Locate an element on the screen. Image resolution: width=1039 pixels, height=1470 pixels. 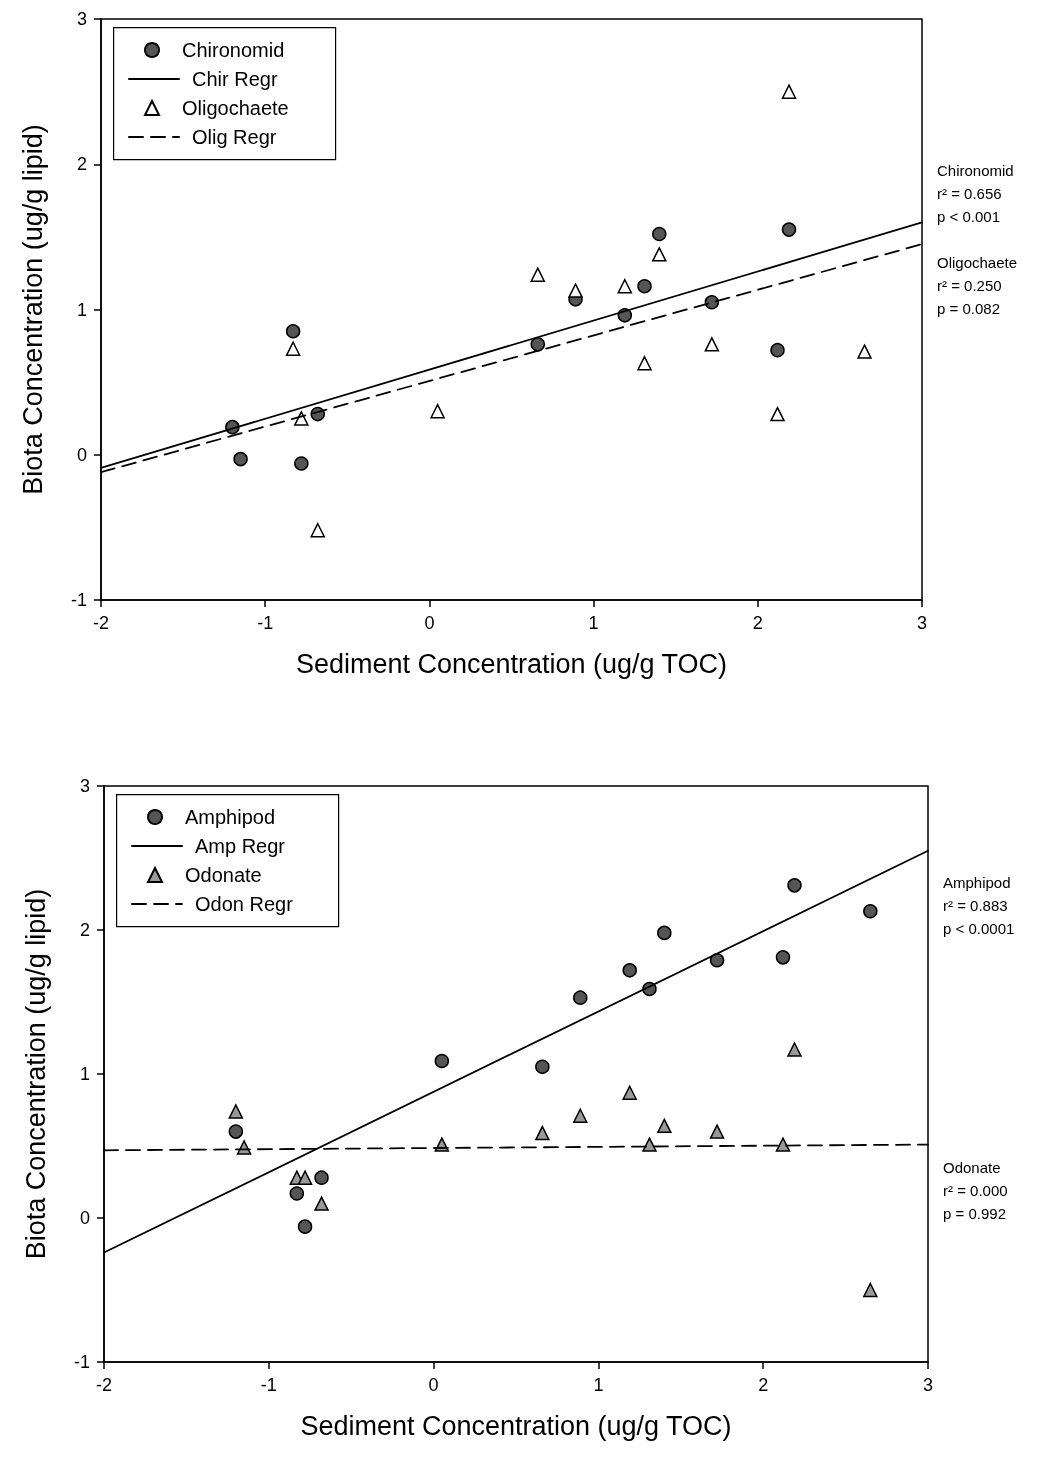
text: Oligochaete r² = 0.250 p = 0.082 is located at coordinates (977, 285).